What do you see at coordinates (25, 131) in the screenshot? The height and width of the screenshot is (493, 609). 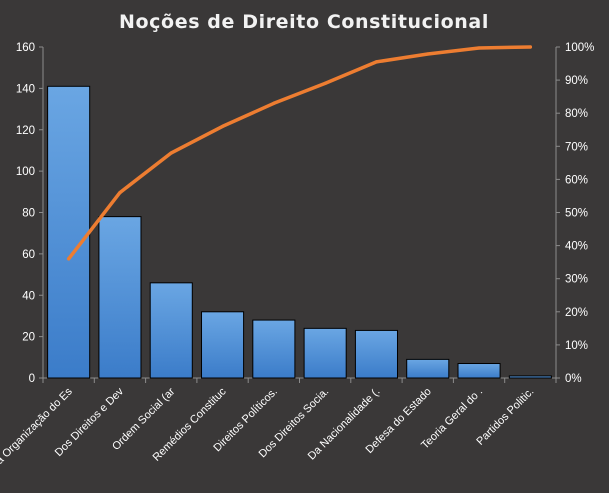 I see `y-left-tick-label: 120` at bounding box center [25, 131].